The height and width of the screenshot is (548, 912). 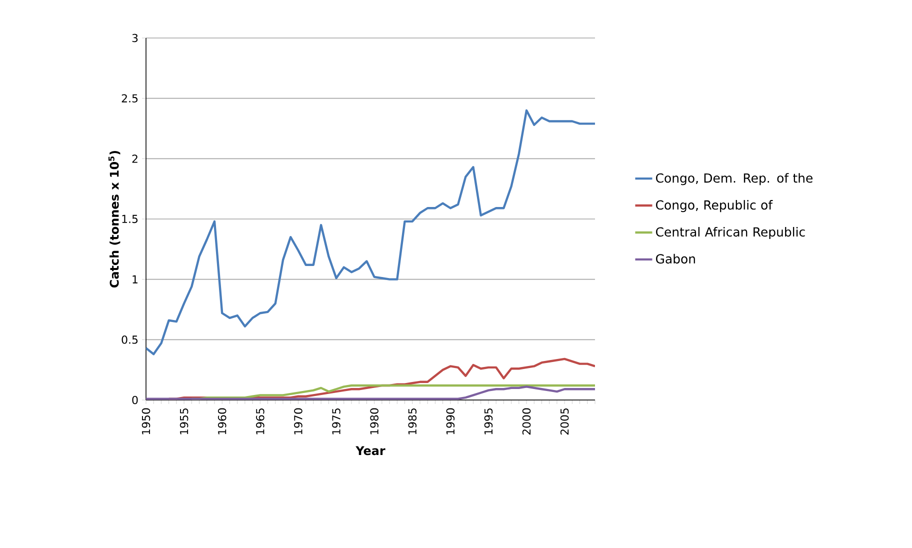 What do you see at coordinates (336, 421) in the screenshot?
I see `x-tick-label: 1975` at bounding box center [336, 421].